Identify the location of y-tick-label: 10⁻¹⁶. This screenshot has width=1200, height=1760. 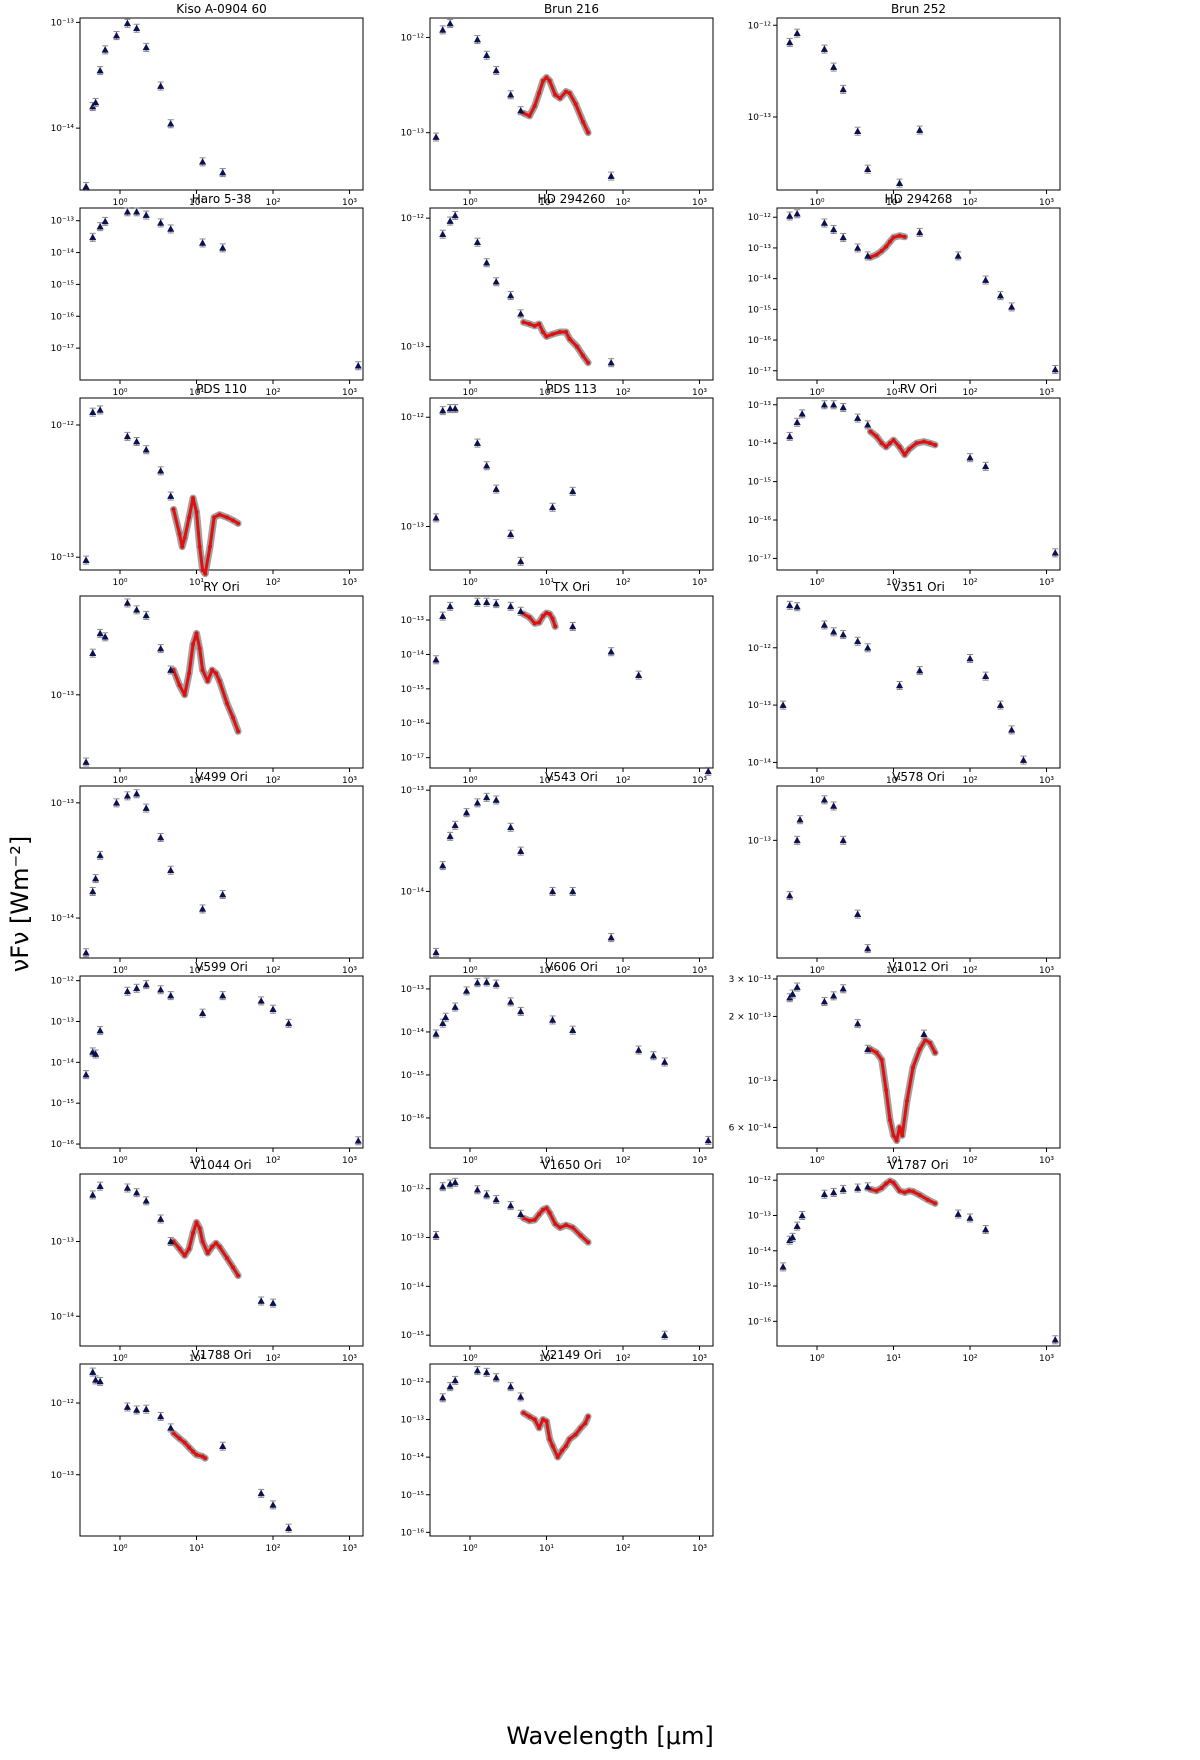
(413, 724).